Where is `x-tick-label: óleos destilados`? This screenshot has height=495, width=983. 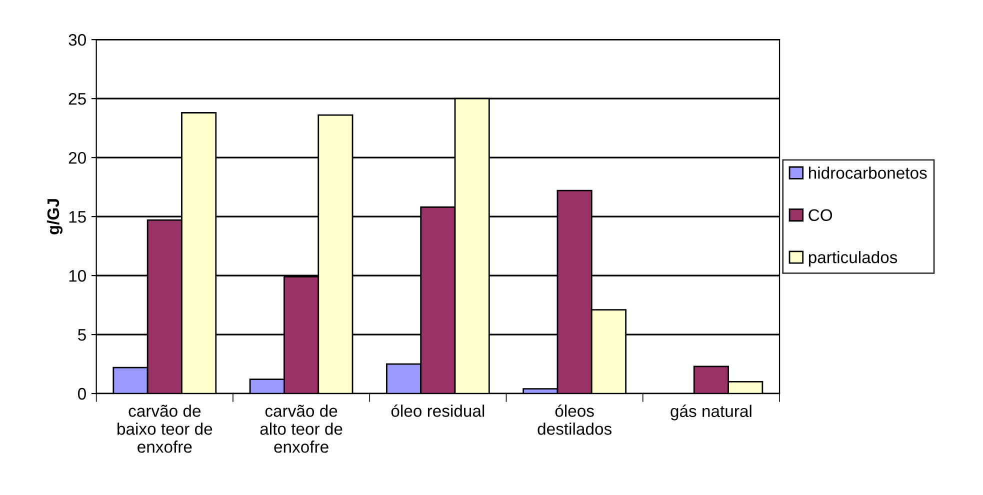
x-tick-label: óleos destilados is located at coordinates (575, 419).